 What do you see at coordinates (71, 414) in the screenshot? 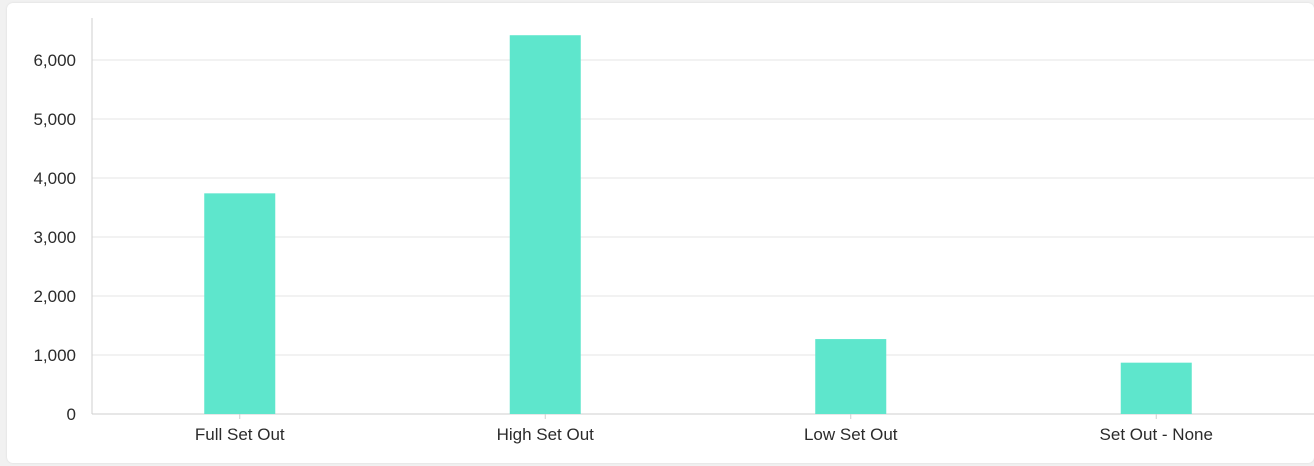
I see `y-tick-label: 0` at bounding box center [71, 414].